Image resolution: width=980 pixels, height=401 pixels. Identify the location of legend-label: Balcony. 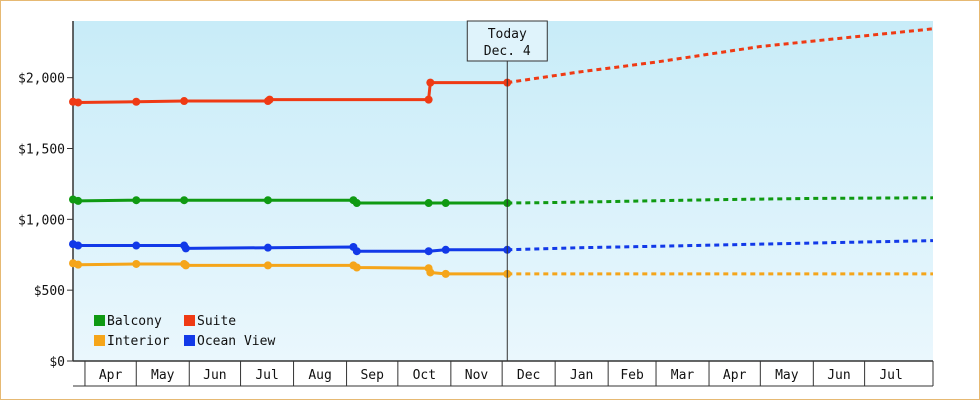
(134, 321).